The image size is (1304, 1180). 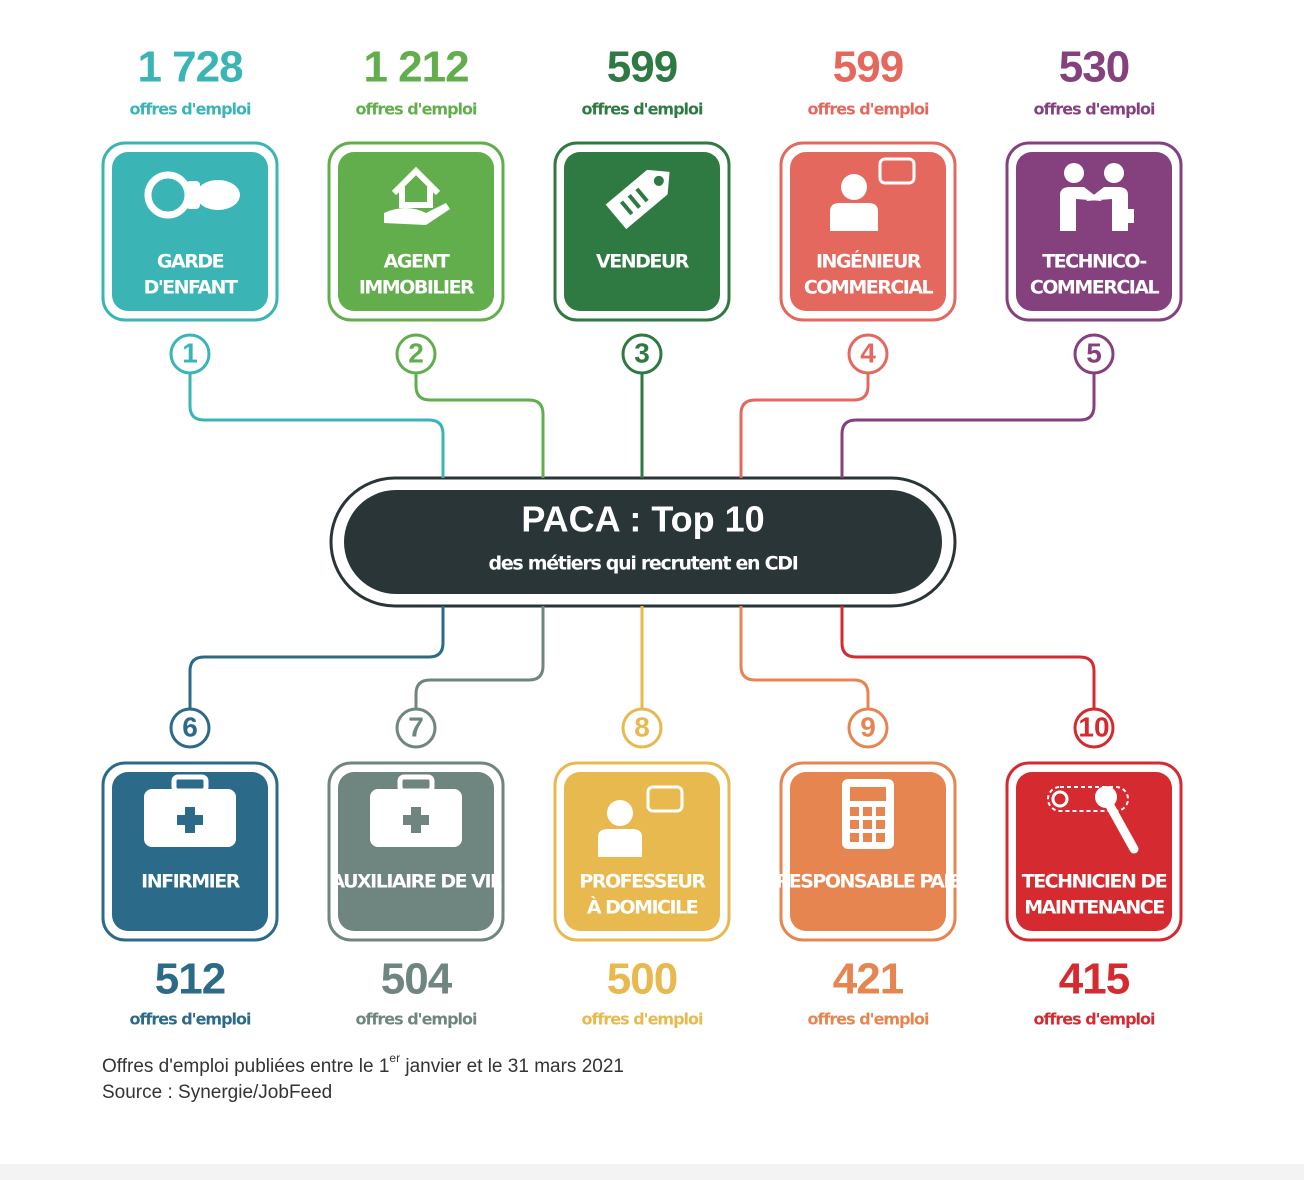 I want to click on subtitle: des métiers qui recrutent en CDI, so click(x=643, y=564).